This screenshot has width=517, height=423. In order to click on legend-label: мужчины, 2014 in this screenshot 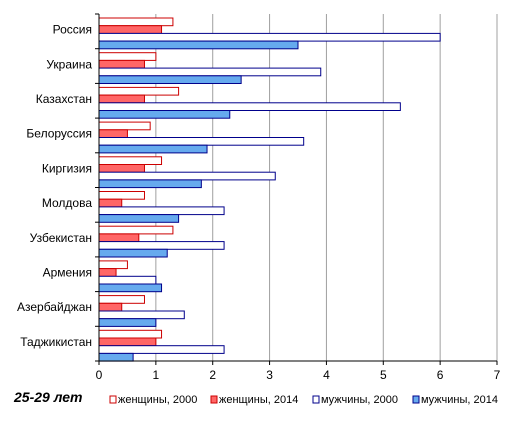, I will do `click(459, 400)`.